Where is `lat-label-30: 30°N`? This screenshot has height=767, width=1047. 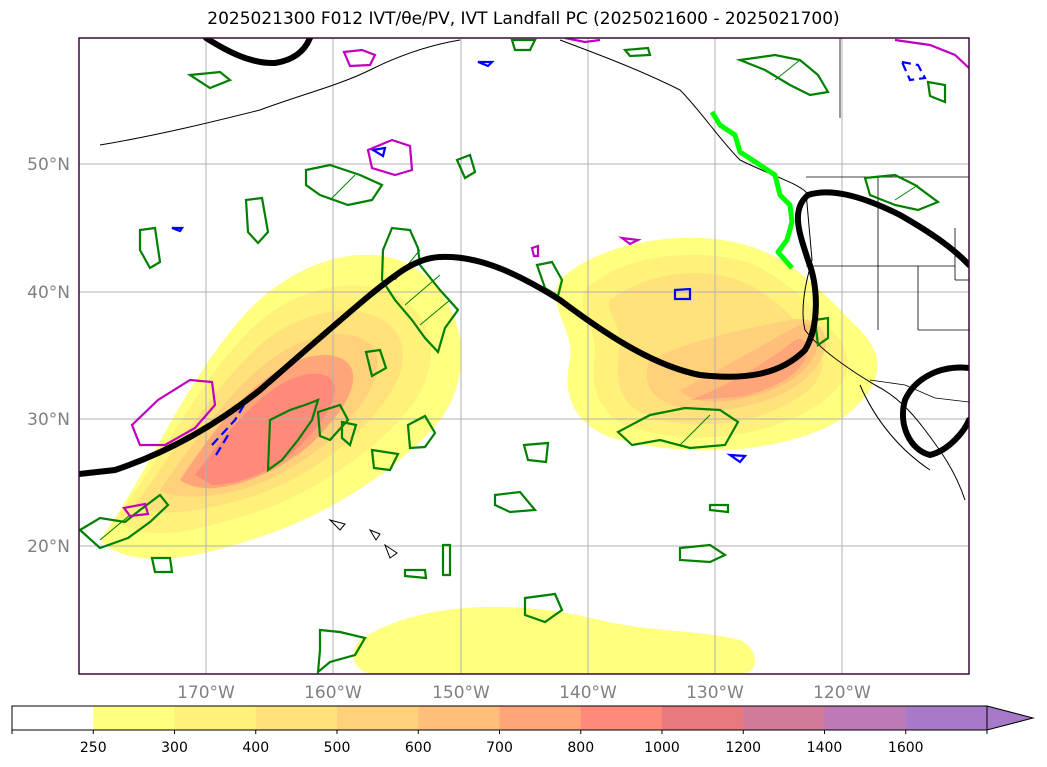
lat-label-30: 30°N is located at coordinates (48, 420).